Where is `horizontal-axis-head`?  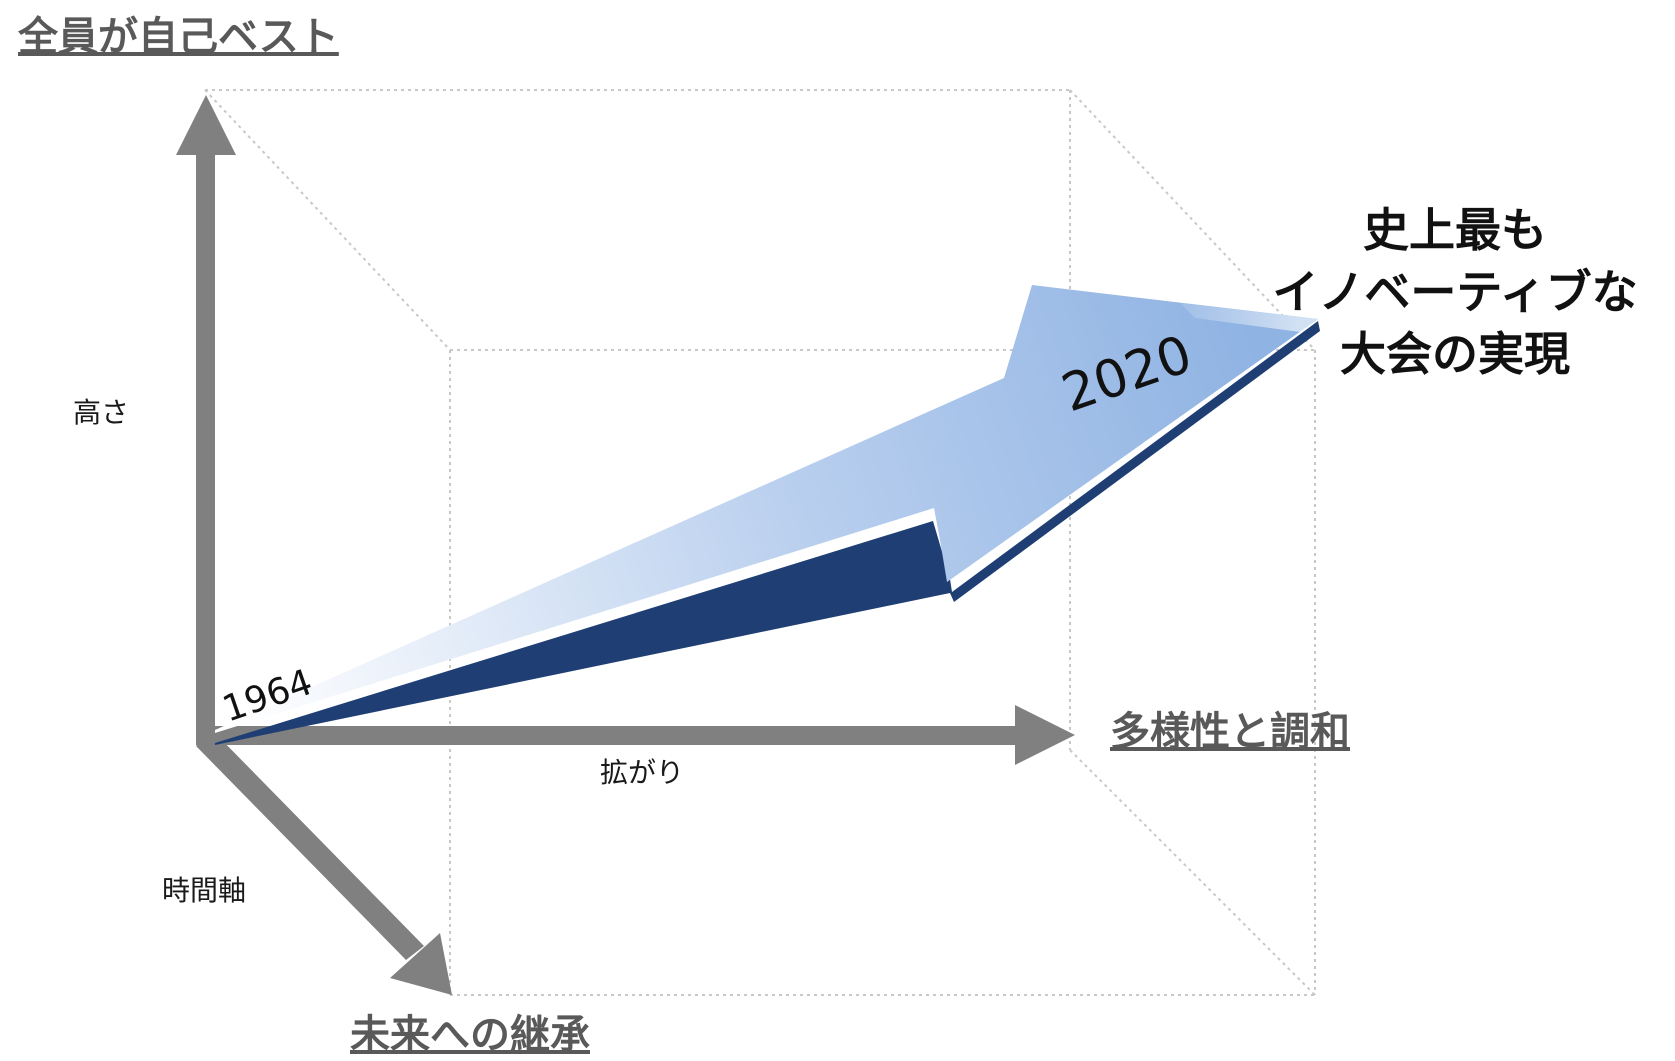 horizontal-axis-head is located at coordinates (1045, 735).